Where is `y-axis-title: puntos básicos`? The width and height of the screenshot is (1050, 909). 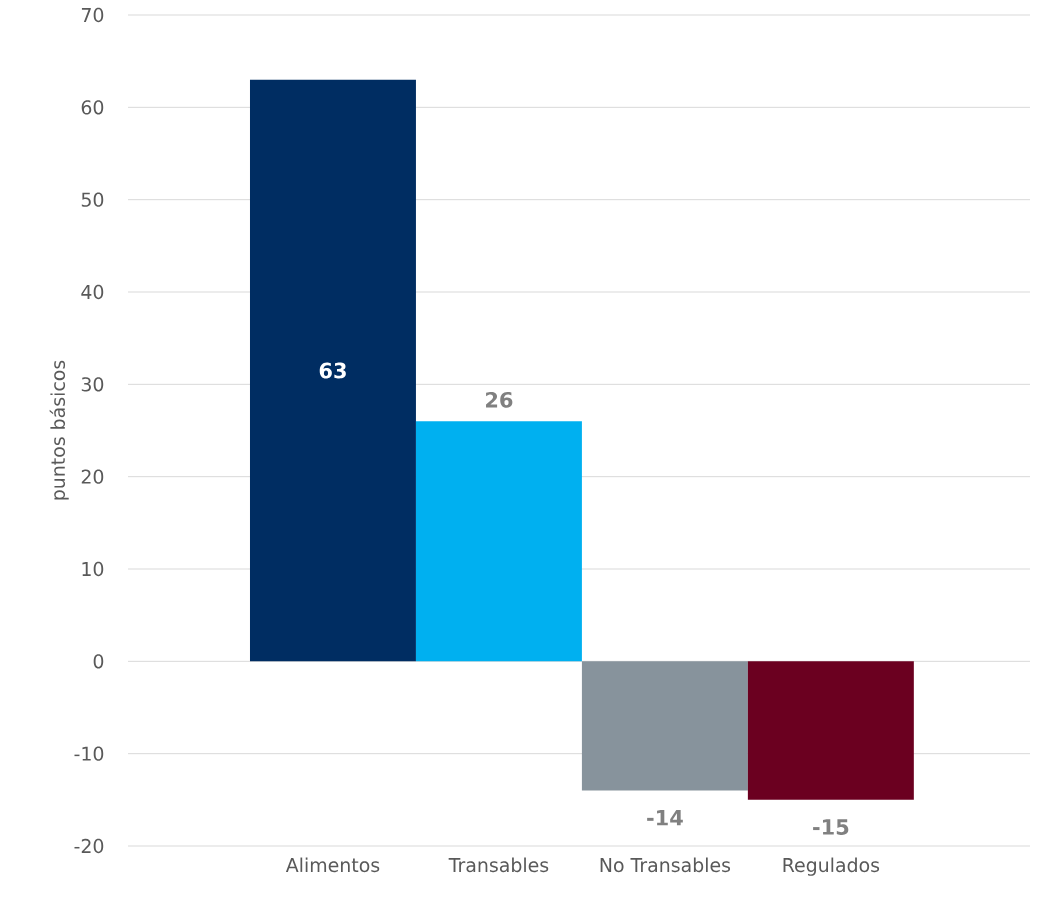
y-axis-title: puntos básicos is located at coordinates (59, 430).